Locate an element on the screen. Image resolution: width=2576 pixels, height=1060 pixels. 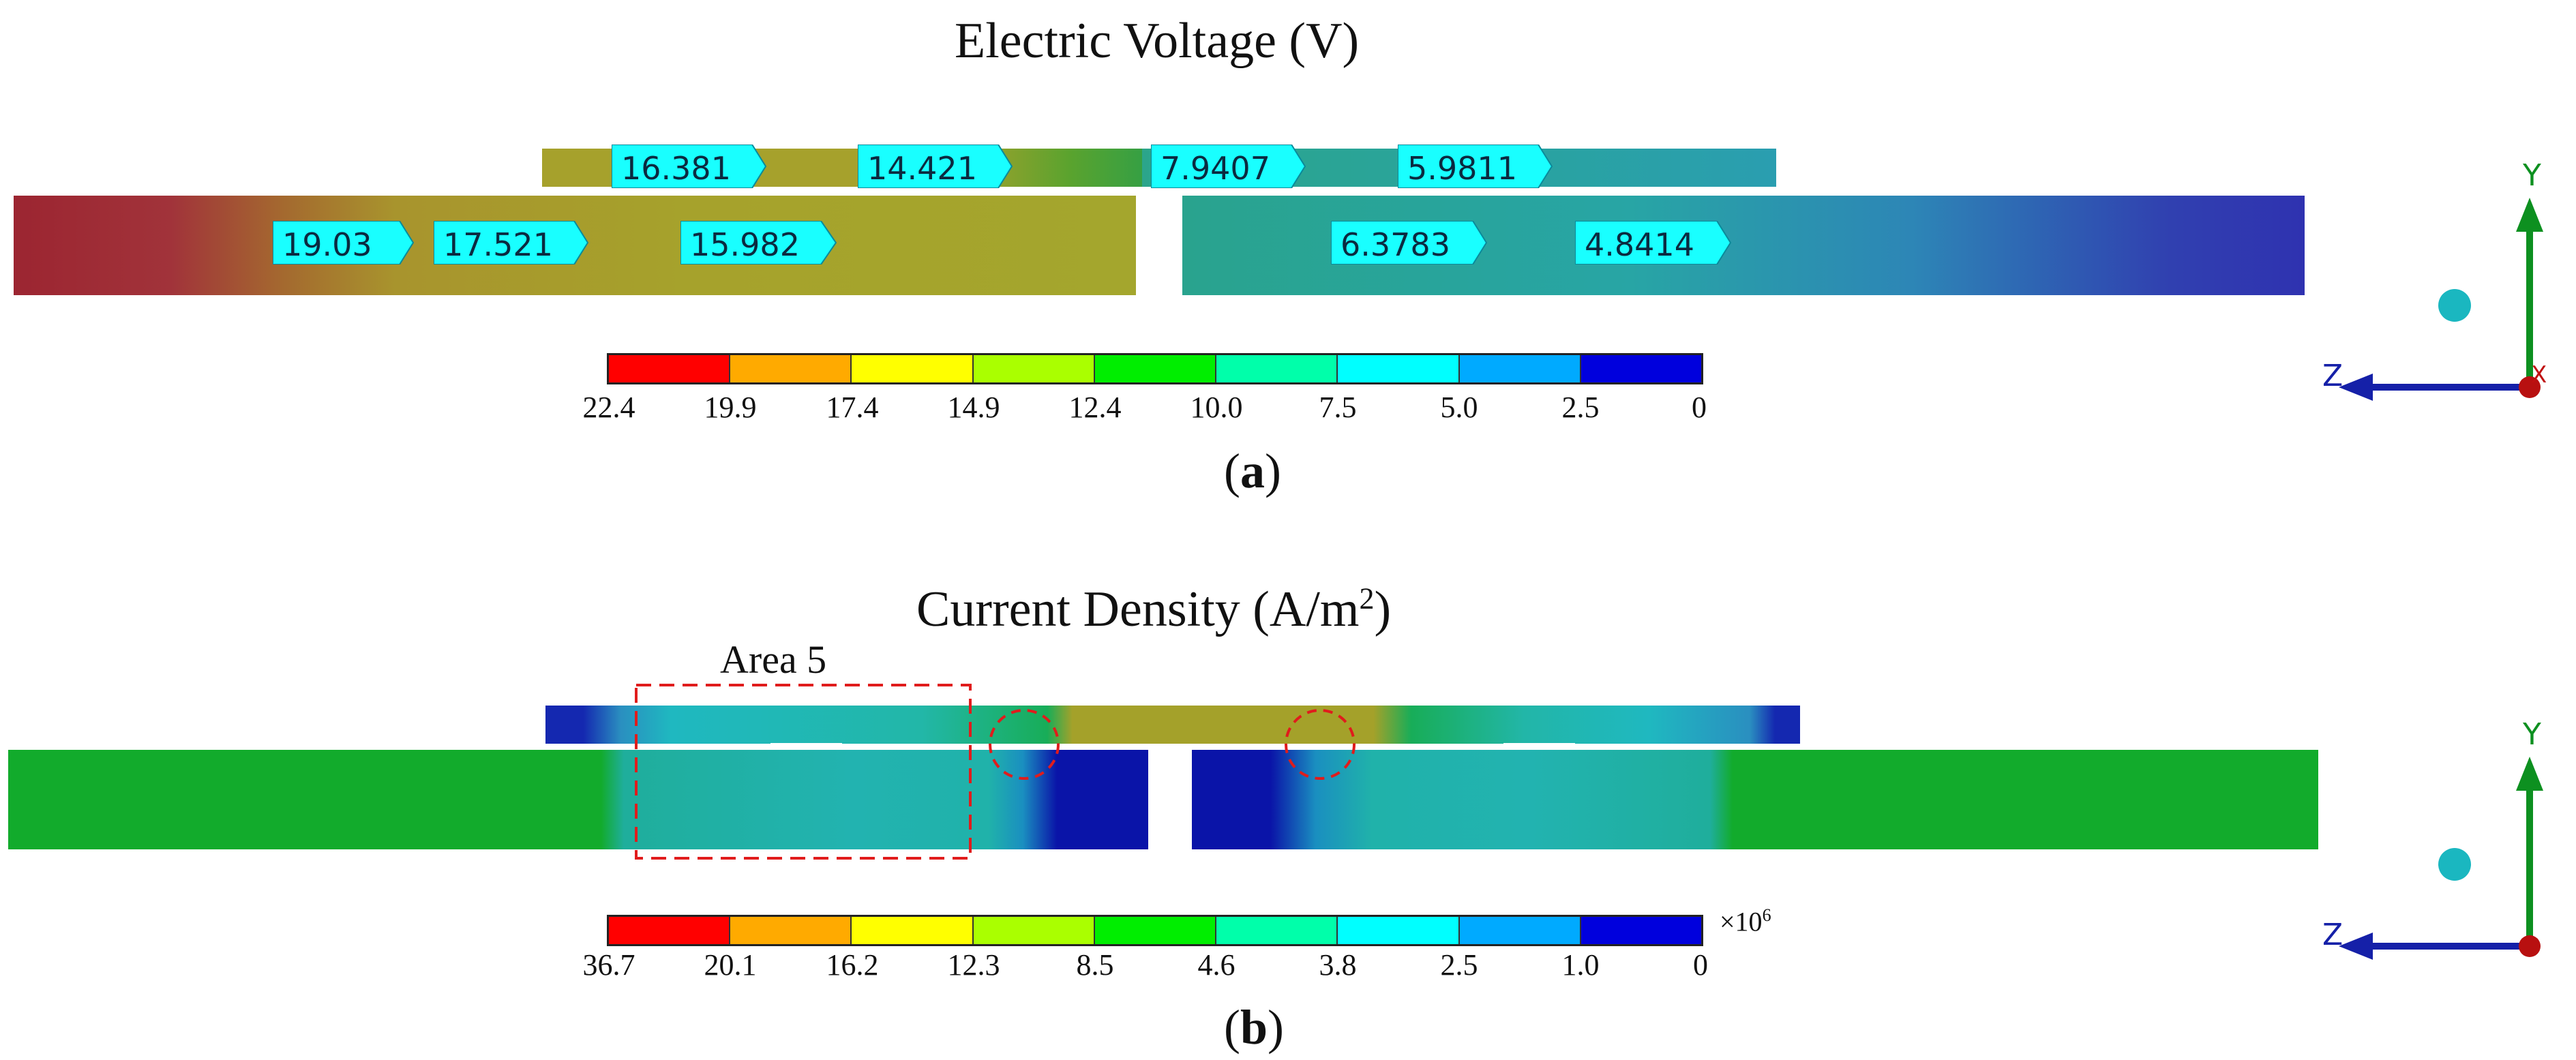
colorbar-tick: 3.8 is located at coordinates (1338, 965).